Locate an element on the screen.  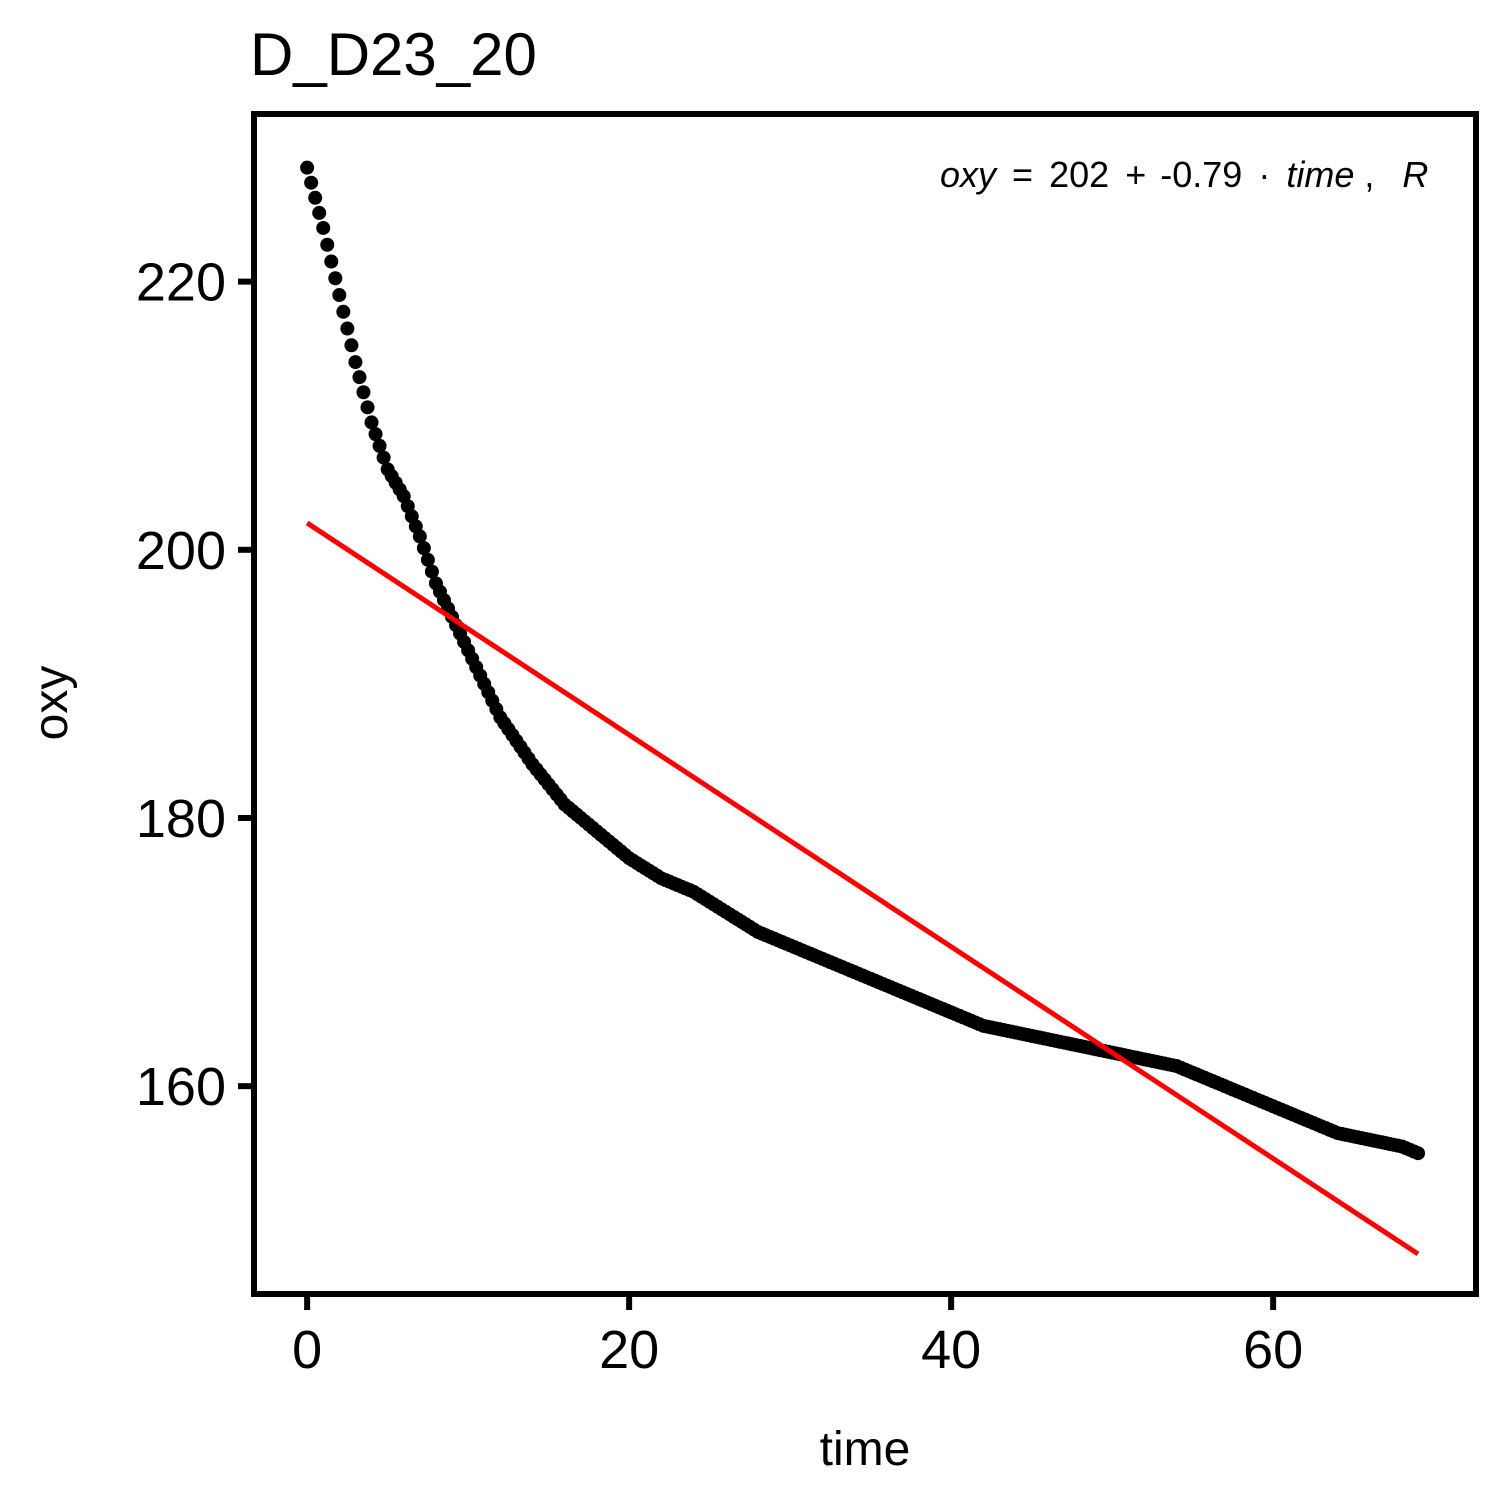
chart-title: D_D23_20 is located at coordinates (393, 54).